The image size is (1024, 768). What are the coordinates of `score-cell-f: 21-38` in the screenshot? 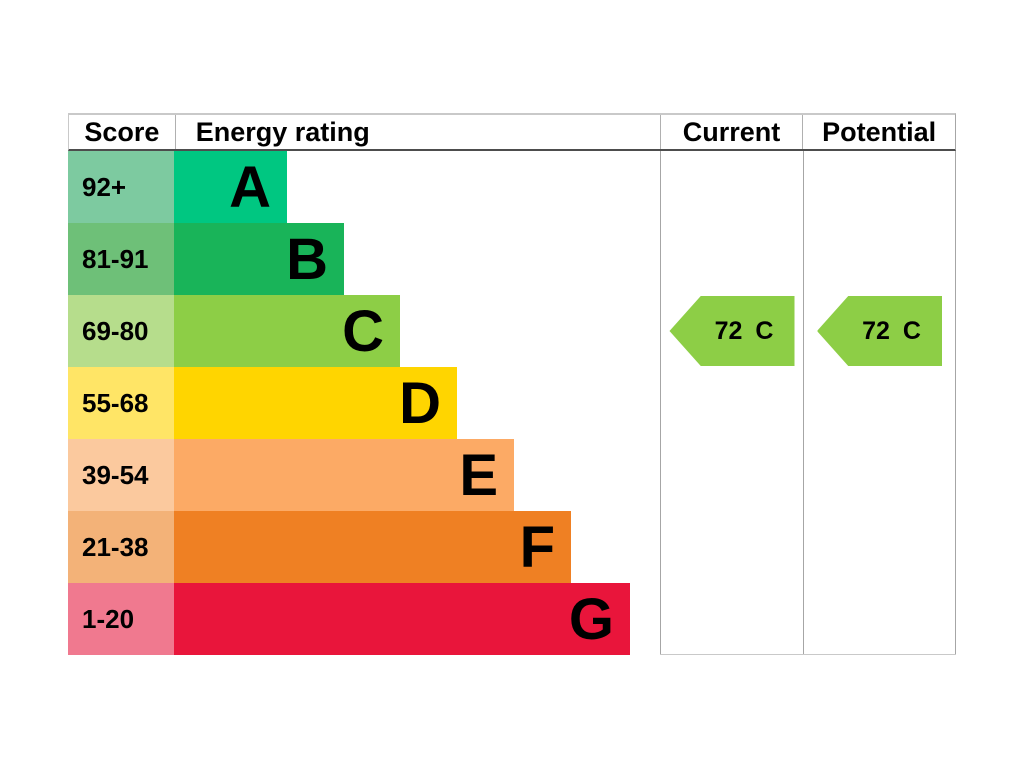 It's located at (121, 547).